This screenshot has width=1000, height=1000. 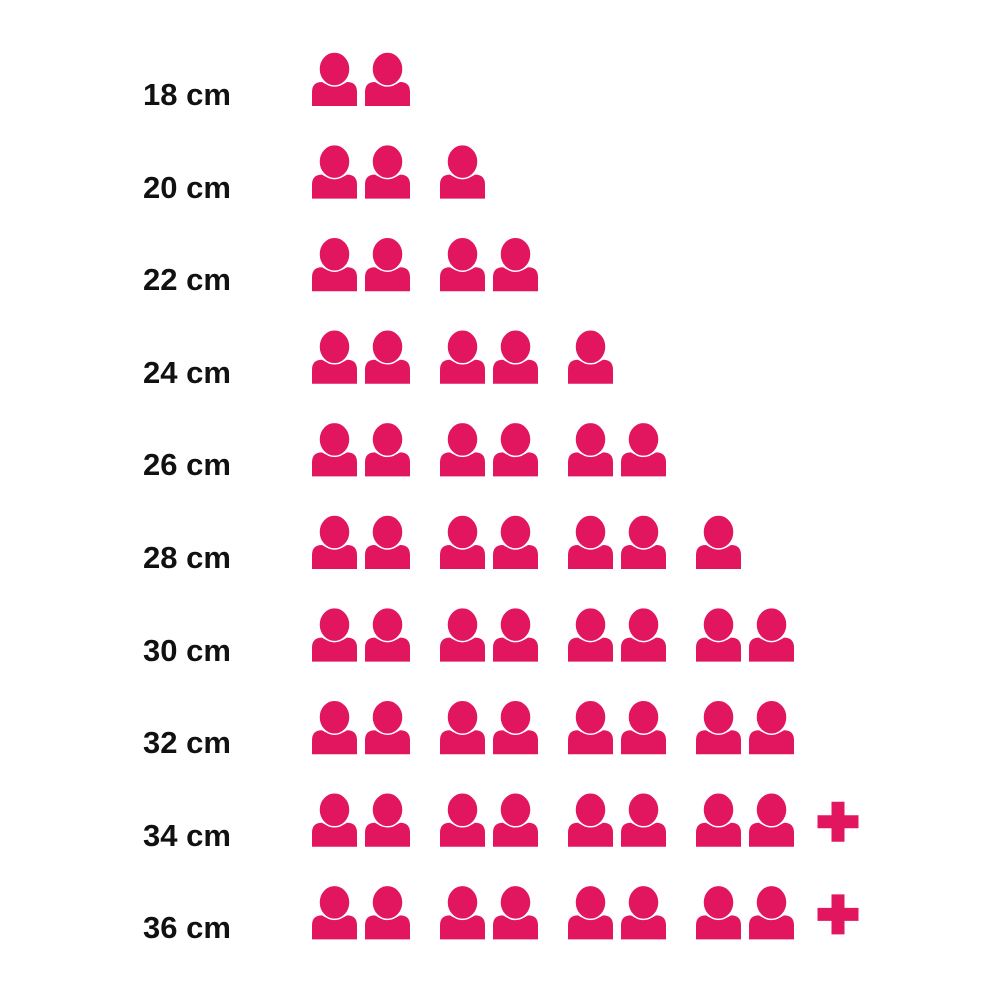 What do you see at coordinates (187, 465) in the screenshot?
I see `row-label: 26 cm` at bounding box center [187, 465].